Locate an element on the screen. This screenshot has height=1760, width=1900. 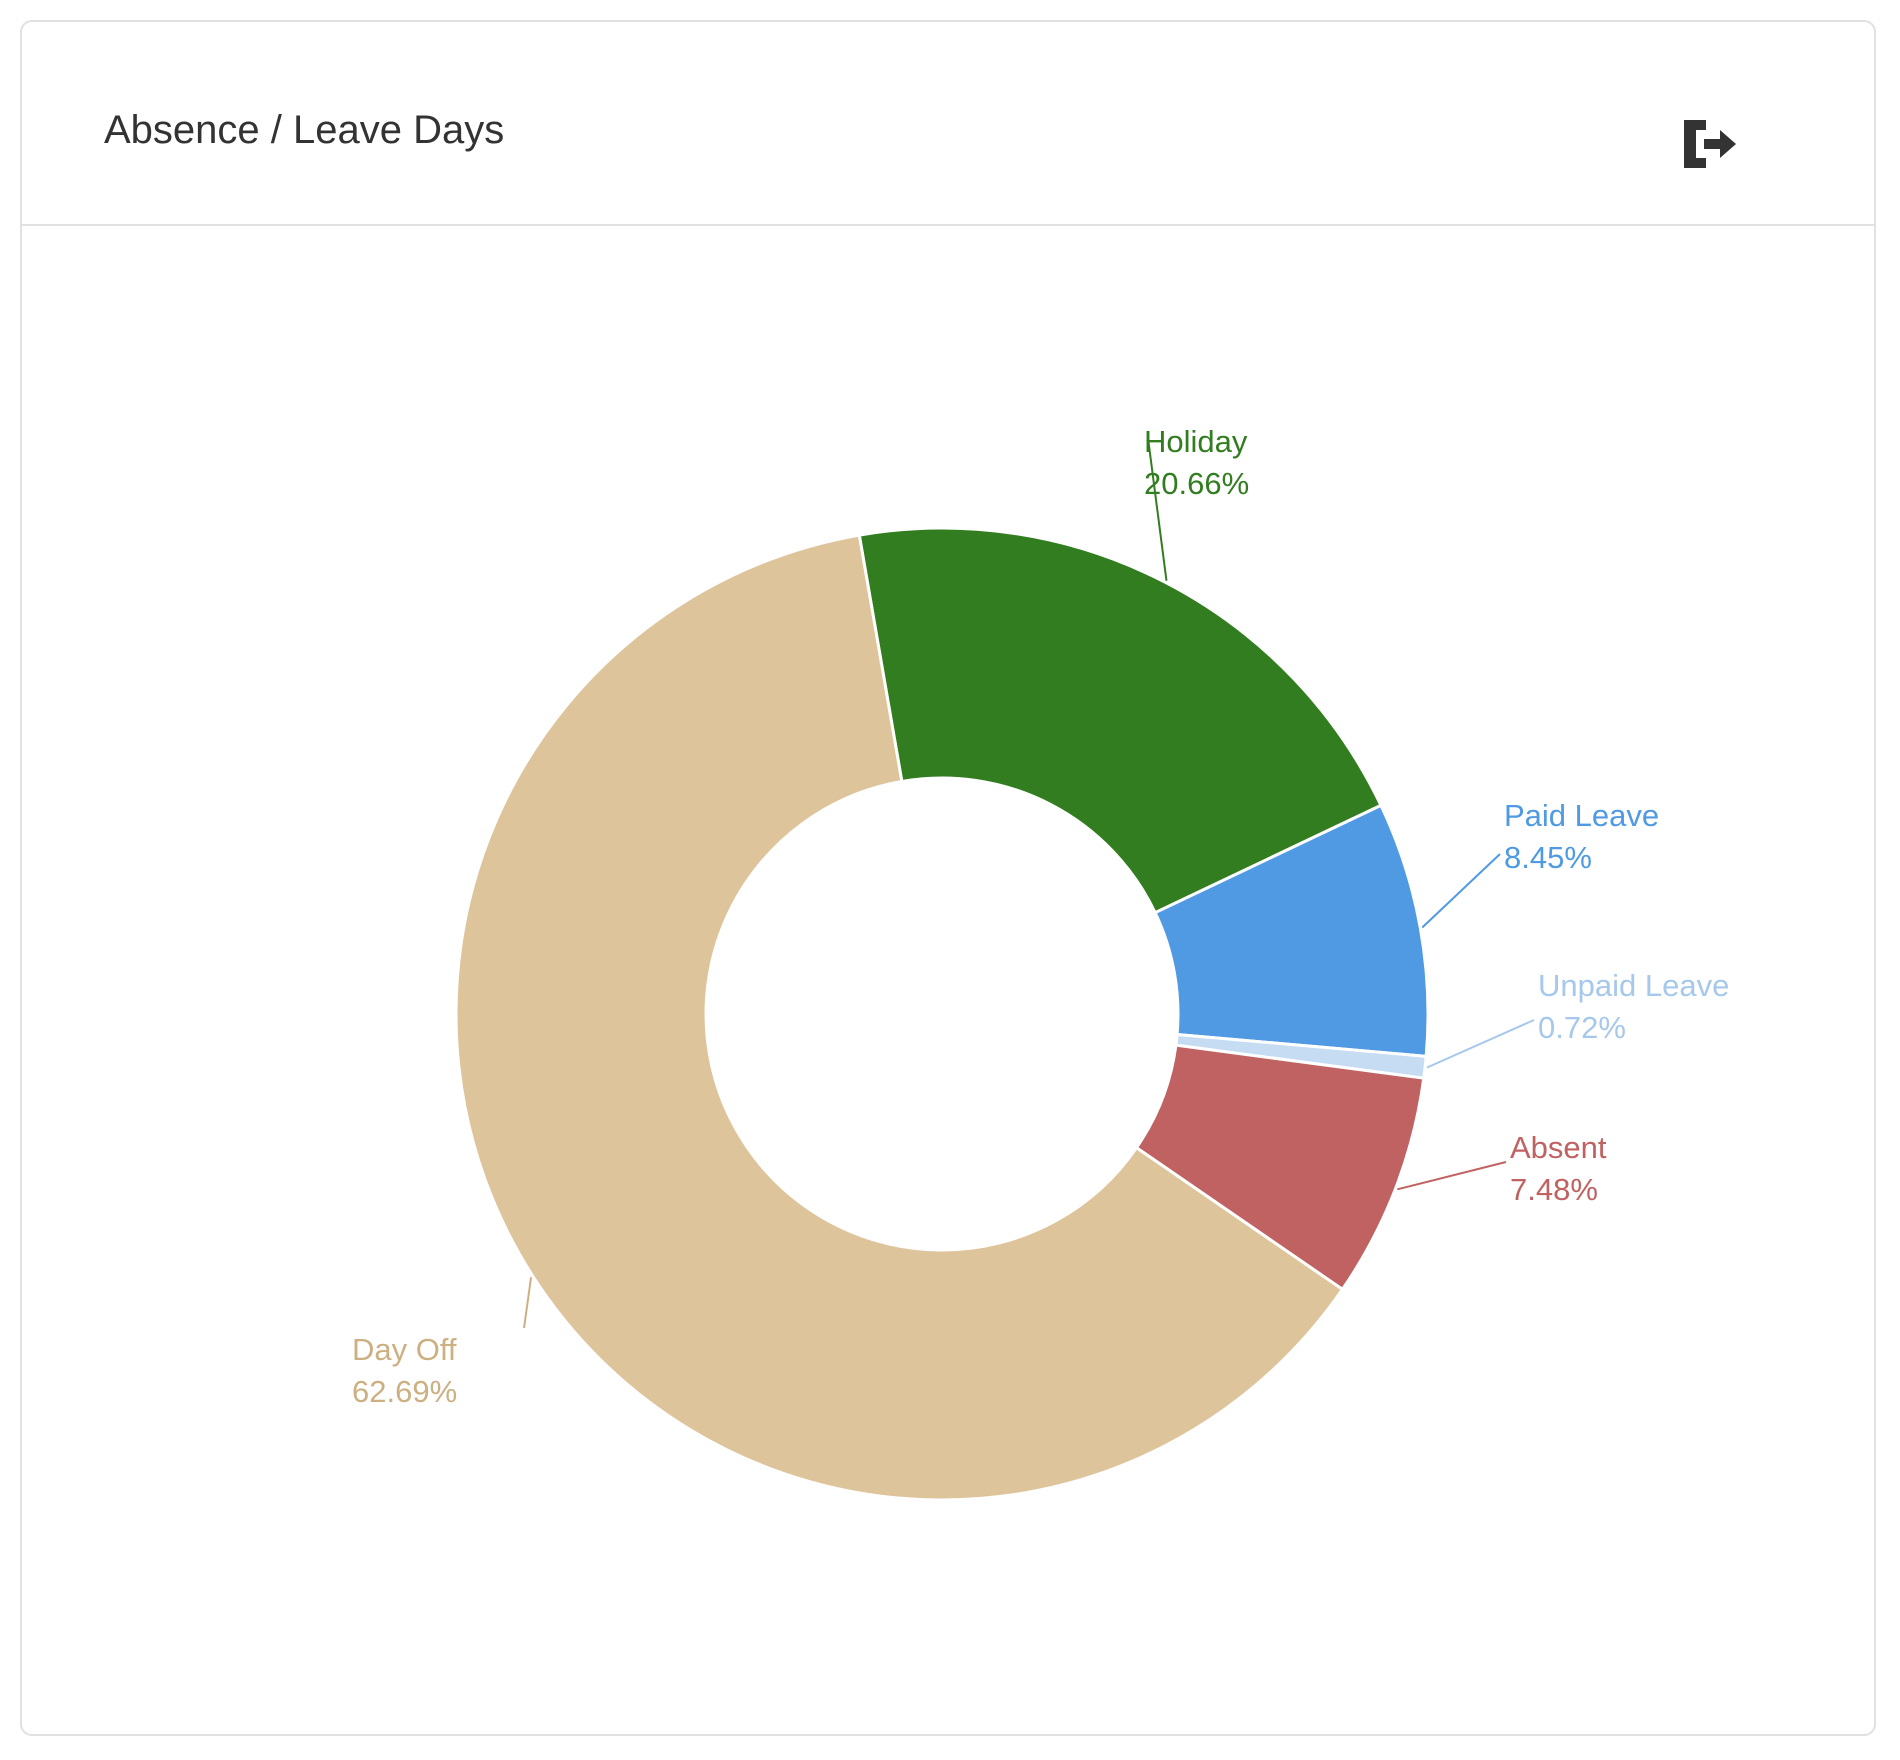
connector-day-off is located at coordinates (528, 1303).